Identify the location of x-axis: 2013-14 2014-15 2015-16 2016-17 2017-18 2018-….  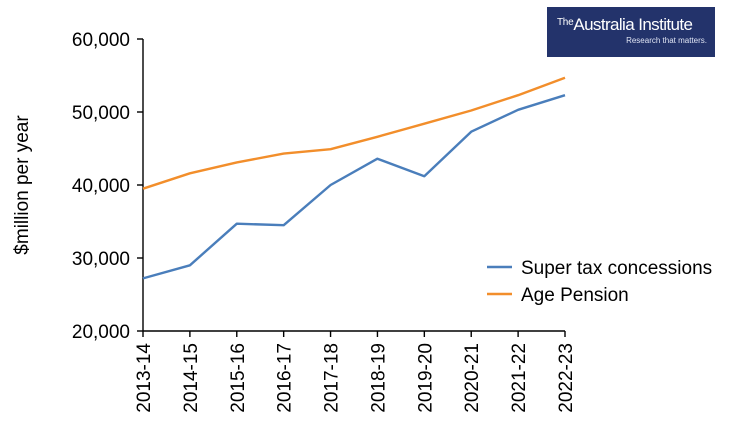
(355, 371).